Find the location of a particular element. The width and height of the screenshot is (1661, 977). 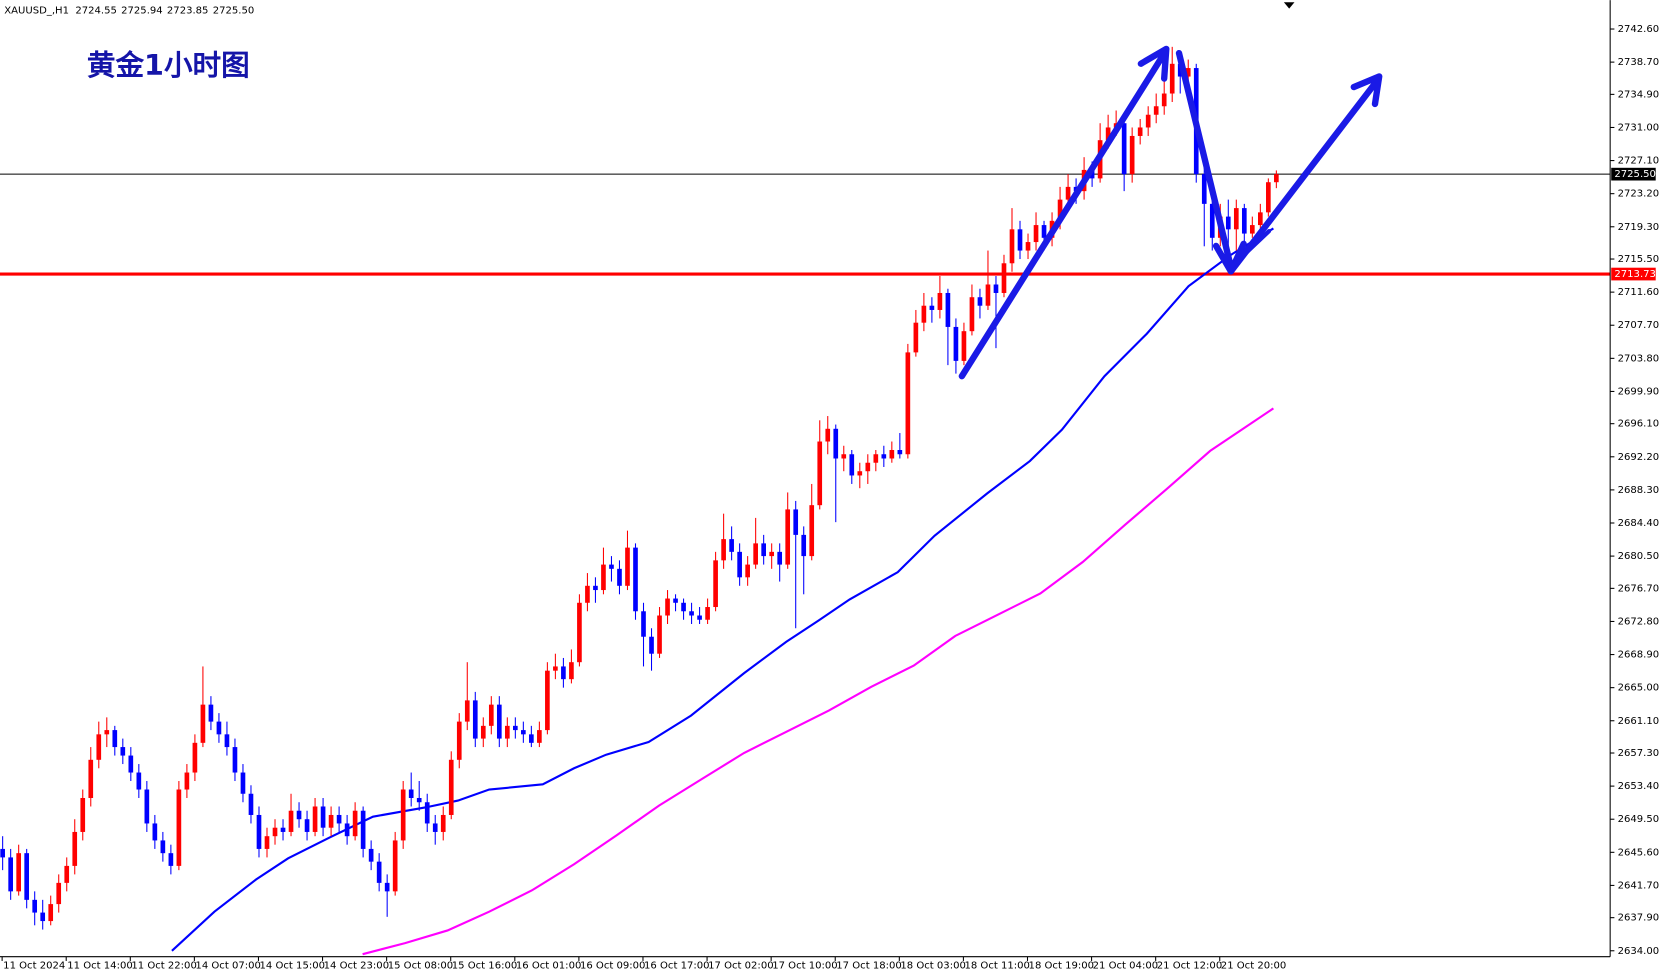

x-tick-label: 15 Oct 16:00 is located at coordinates (485, 965).